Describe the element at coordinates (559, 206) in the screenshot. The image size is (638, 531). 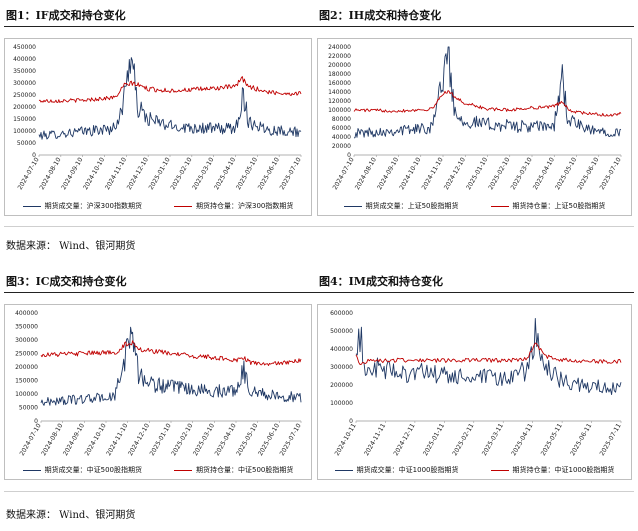
I see `legend-label: 期货持仓量：上证50股指期货` at that location.